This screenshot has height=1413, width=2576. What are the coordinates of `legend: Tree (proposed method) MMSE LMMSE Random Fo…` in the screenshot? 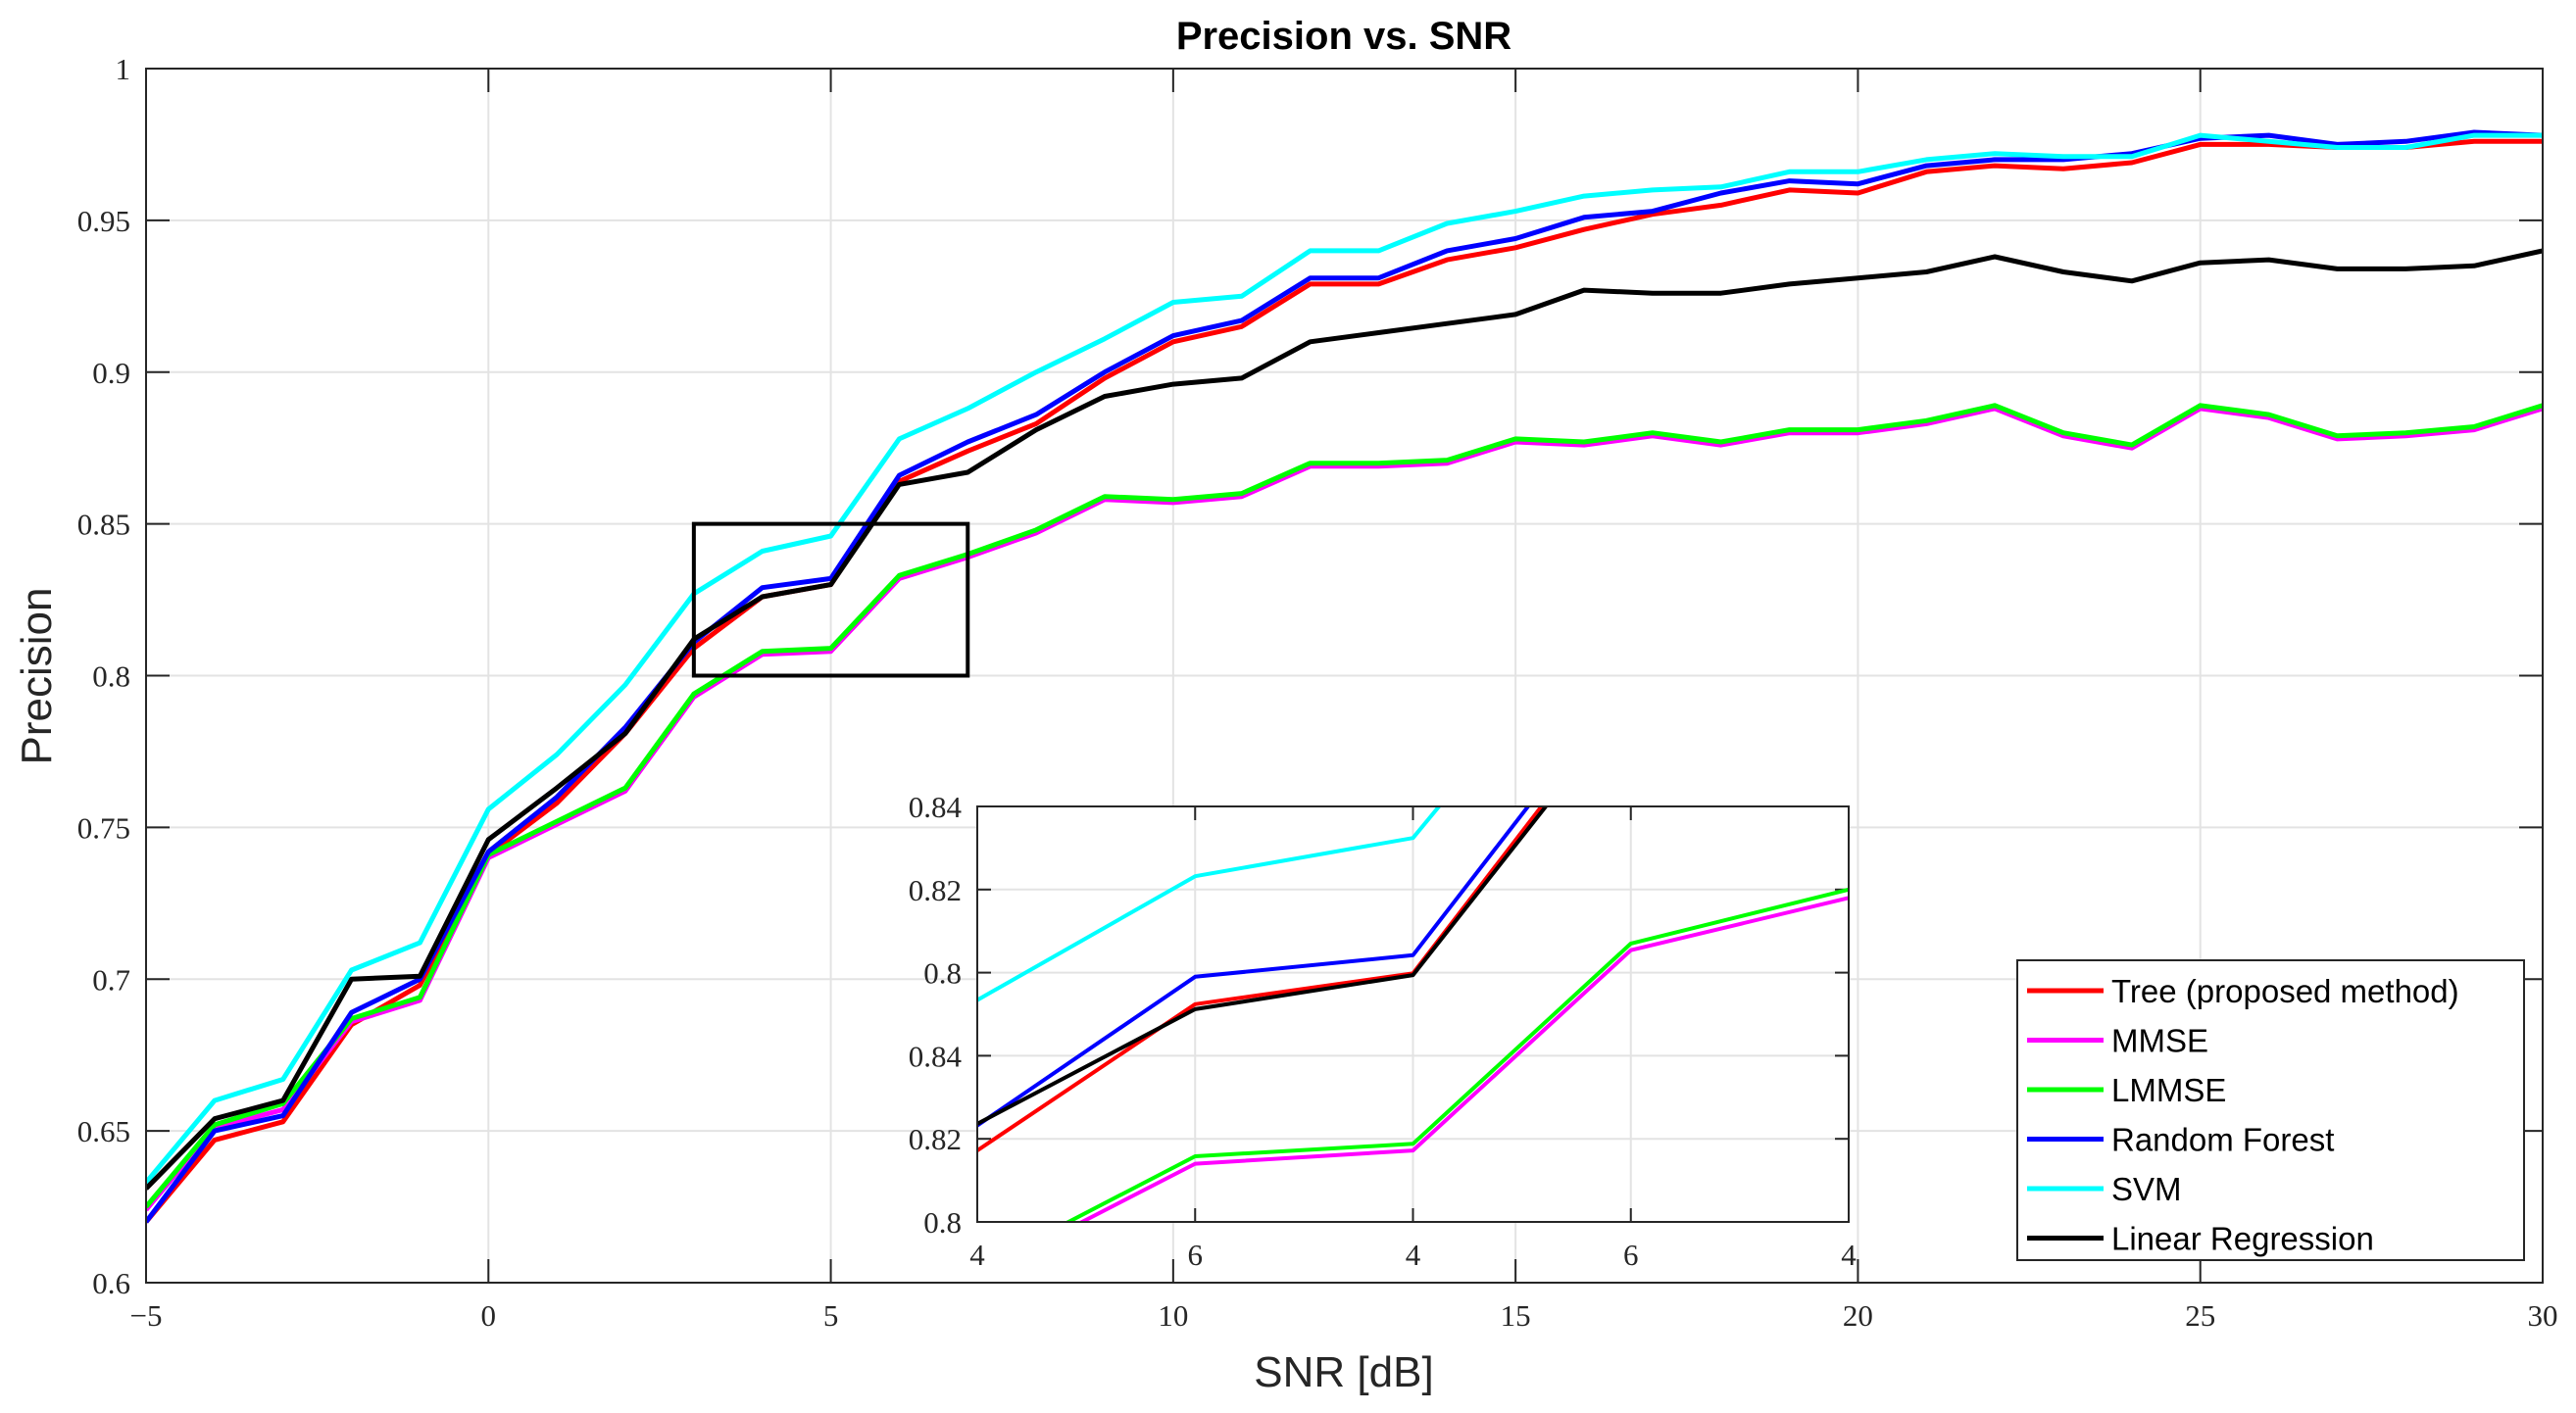 It's located at (2270, 1110).